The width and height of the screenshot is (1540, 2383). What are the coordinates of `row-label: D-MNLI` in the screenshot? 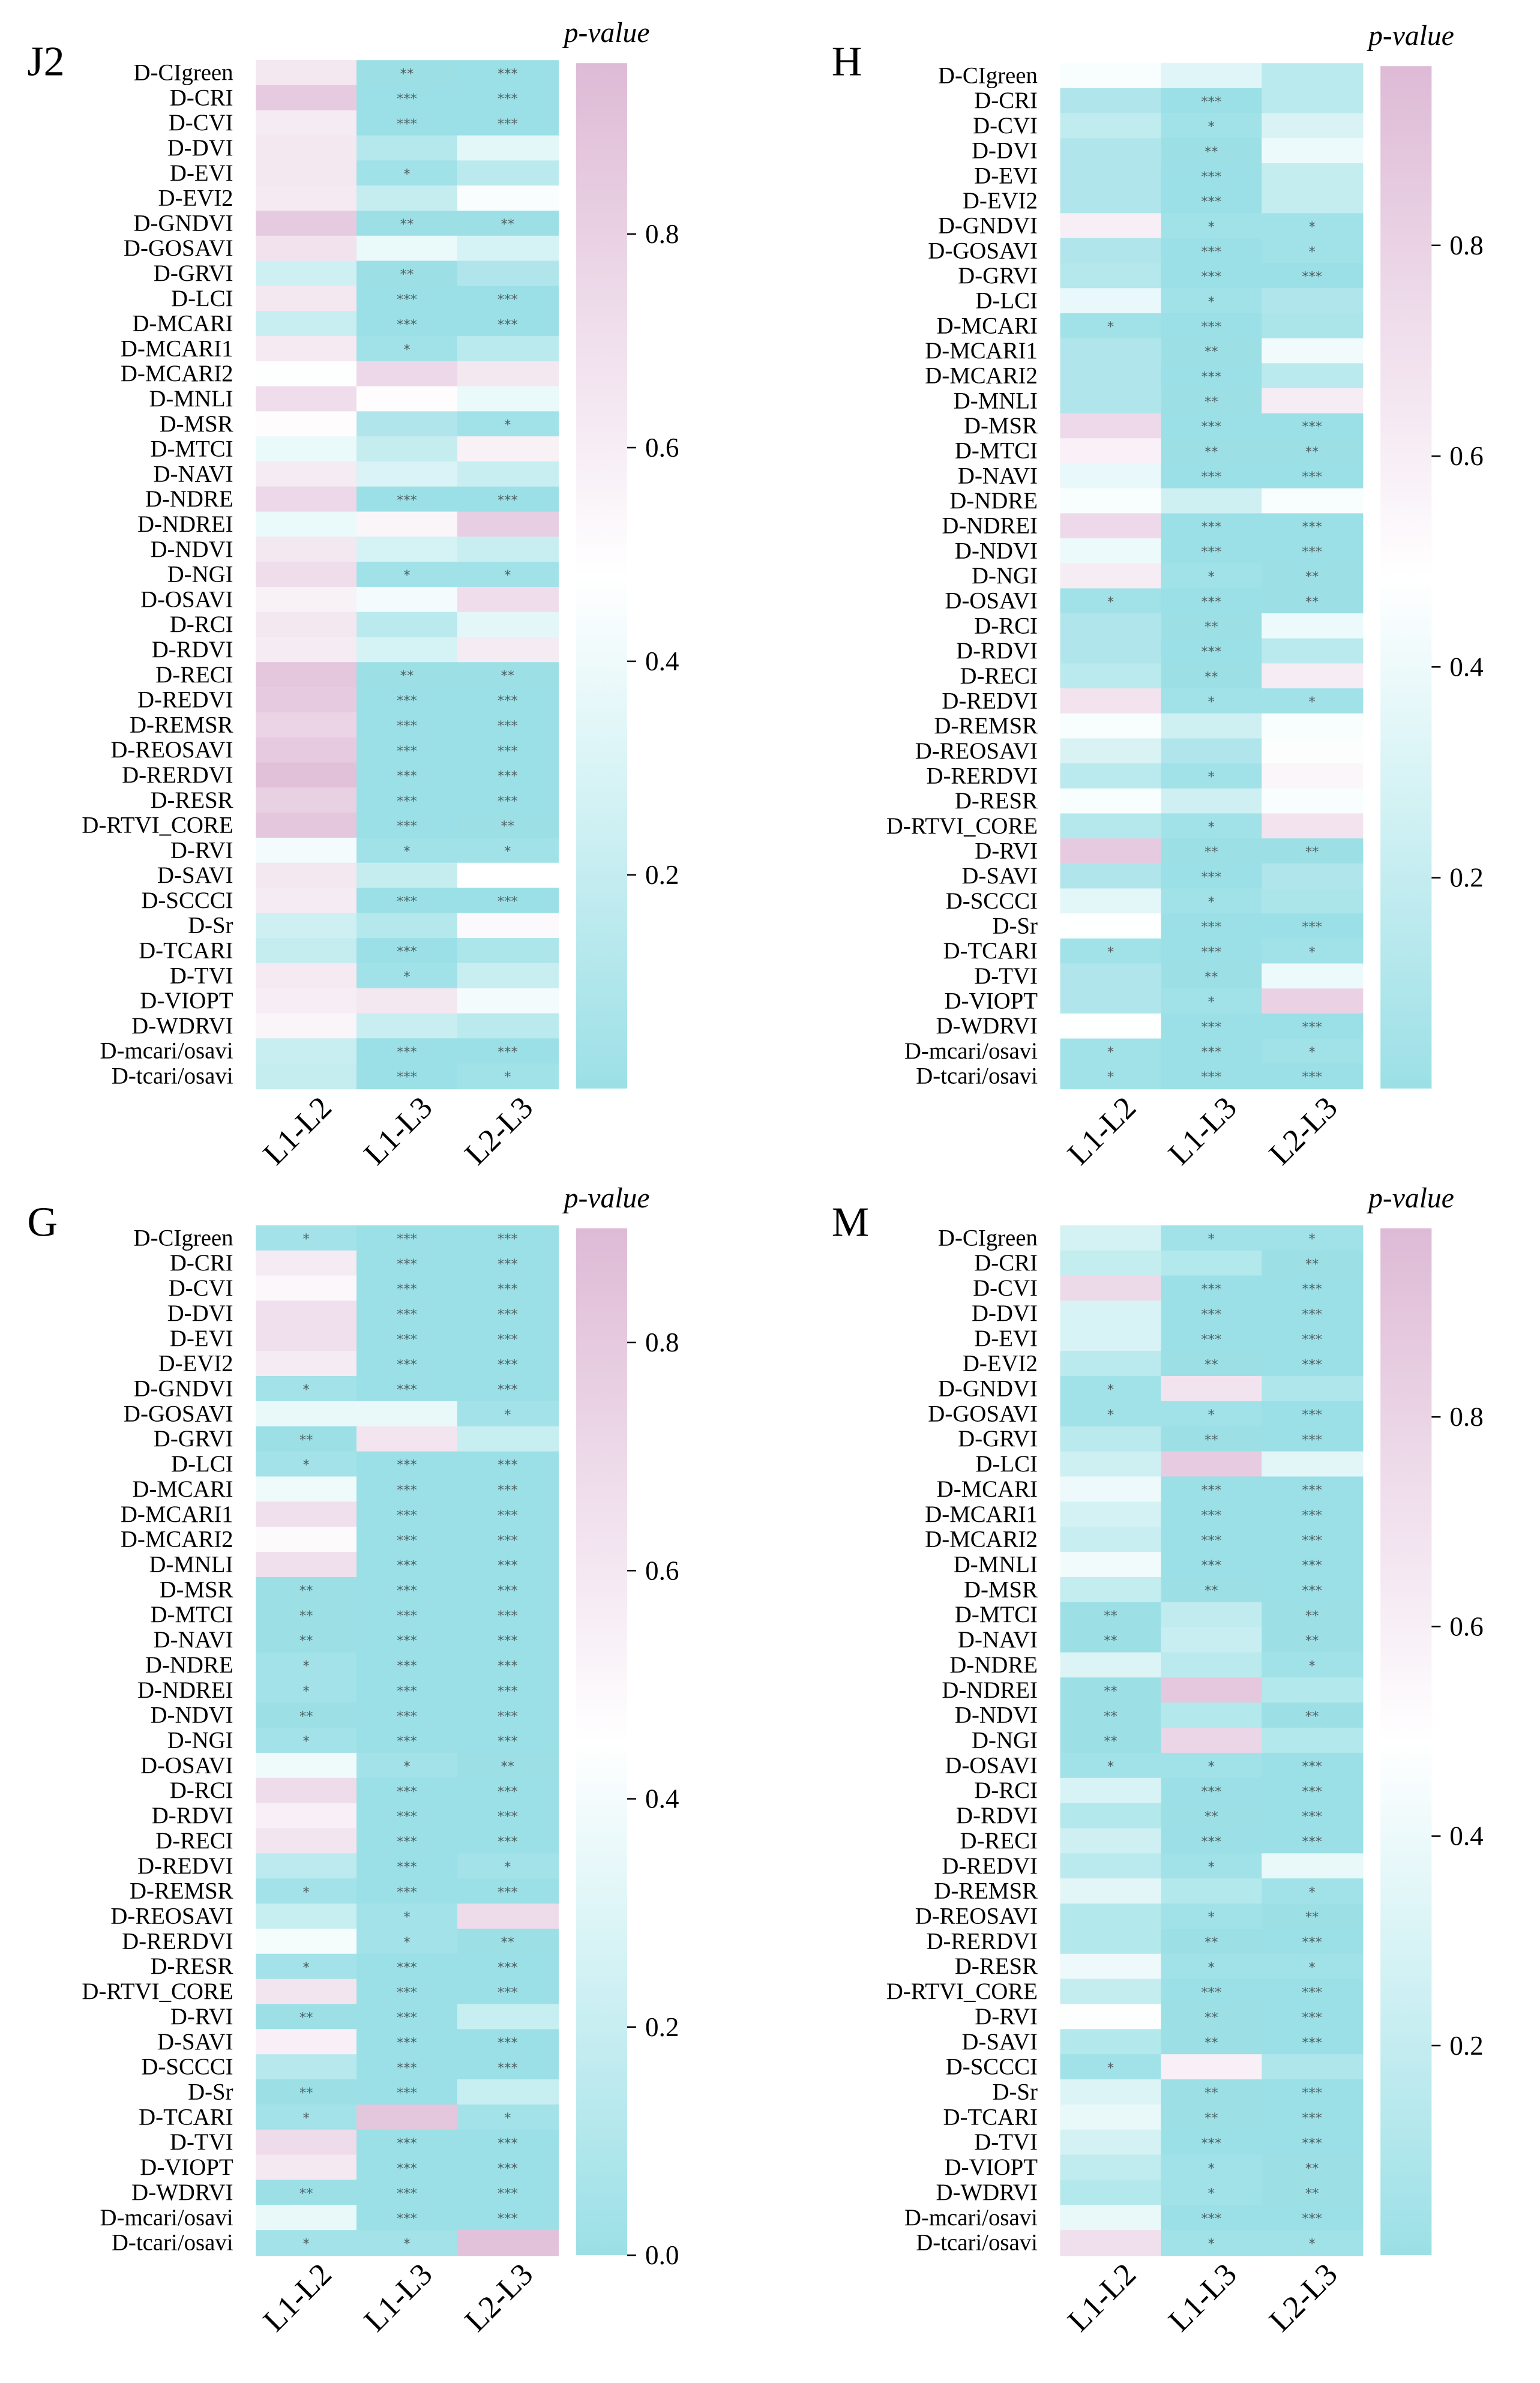 It's located at (996, 1565).